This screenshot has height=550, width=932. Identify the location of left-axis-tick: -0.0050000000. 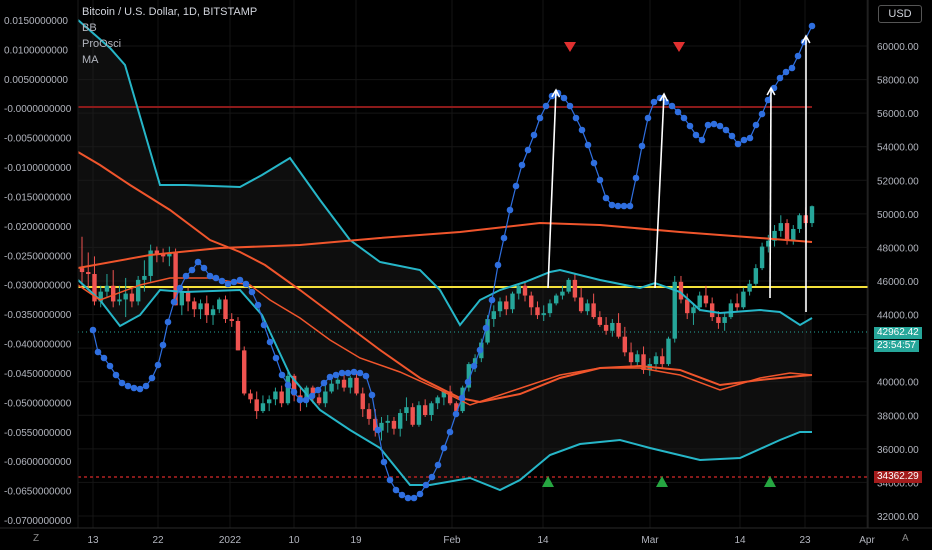
(38, 139).